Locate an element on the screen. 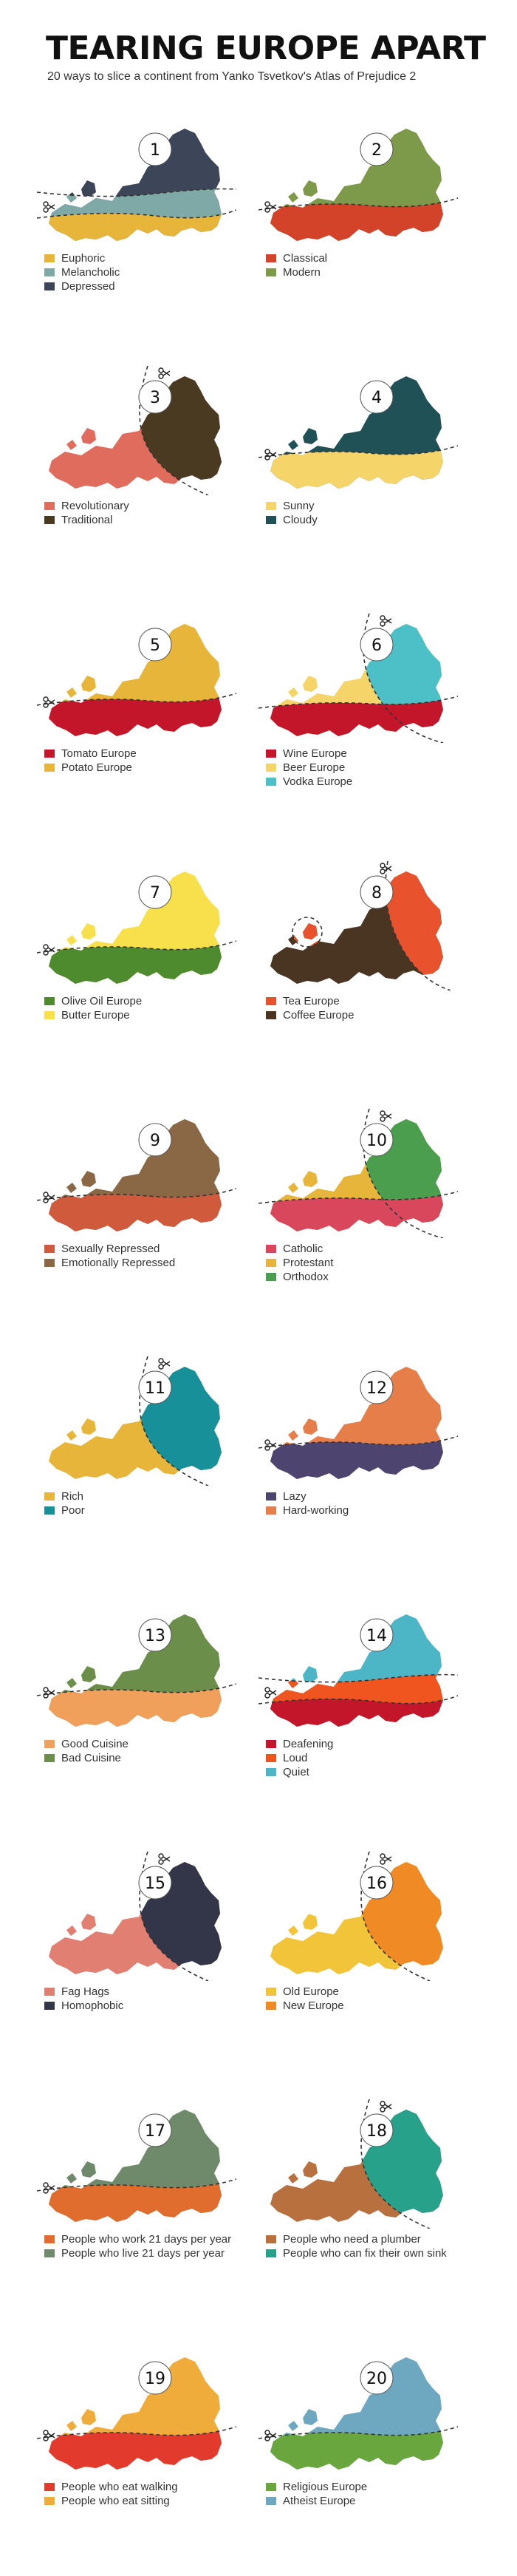 The height and width of the screenshot is (2576, 517). legend-item: Hard-working is located at coordinates (307, 1510).